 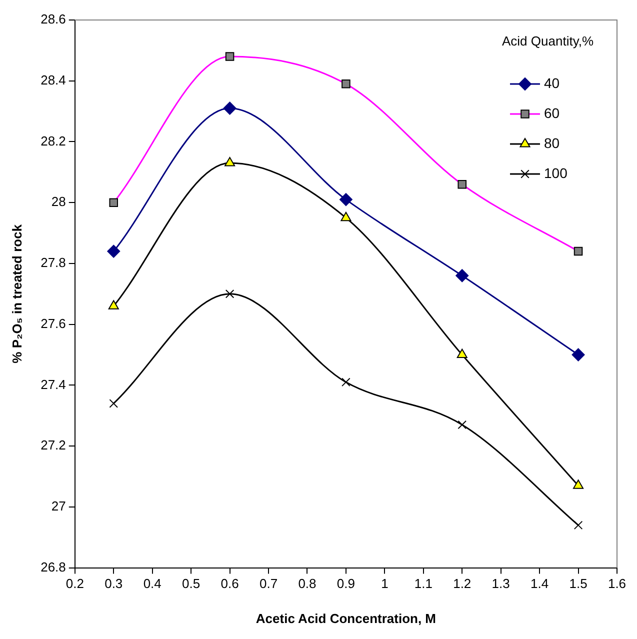 I want to click on x-tick-label: 1.6, so click(x=617, y=584).